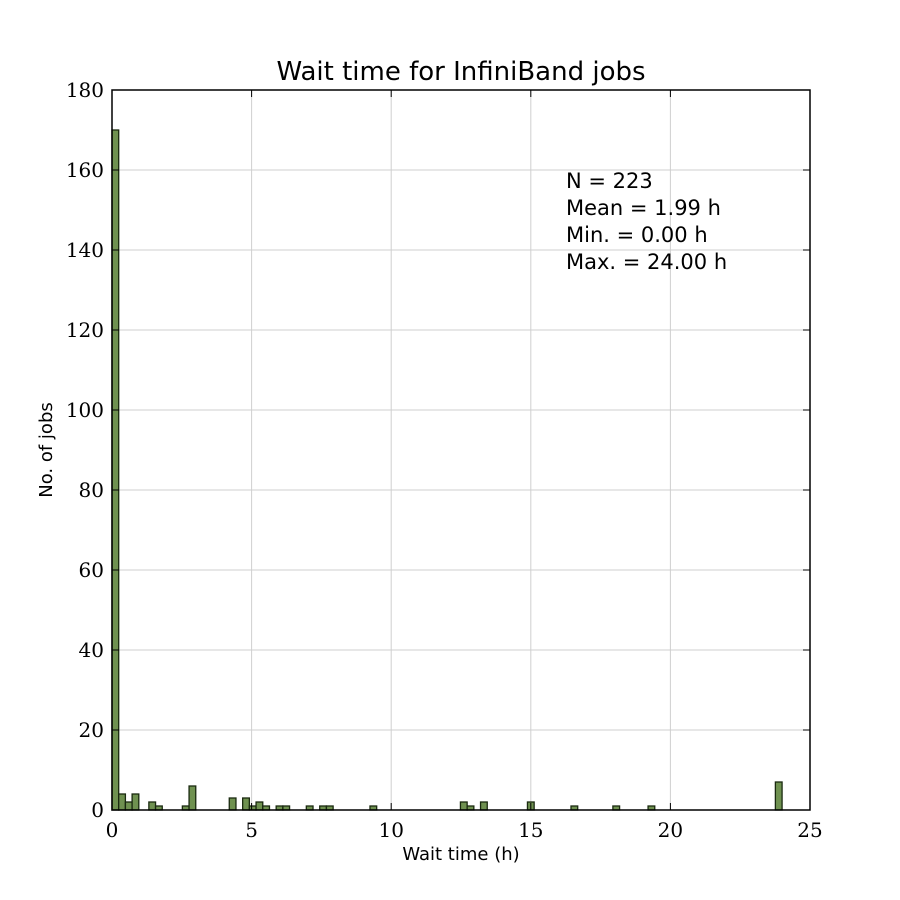 The image size is (900, 900). Describe the element at coordinates (609, 181) in the screenshot. I see `stats-n: N = 223` at that location.